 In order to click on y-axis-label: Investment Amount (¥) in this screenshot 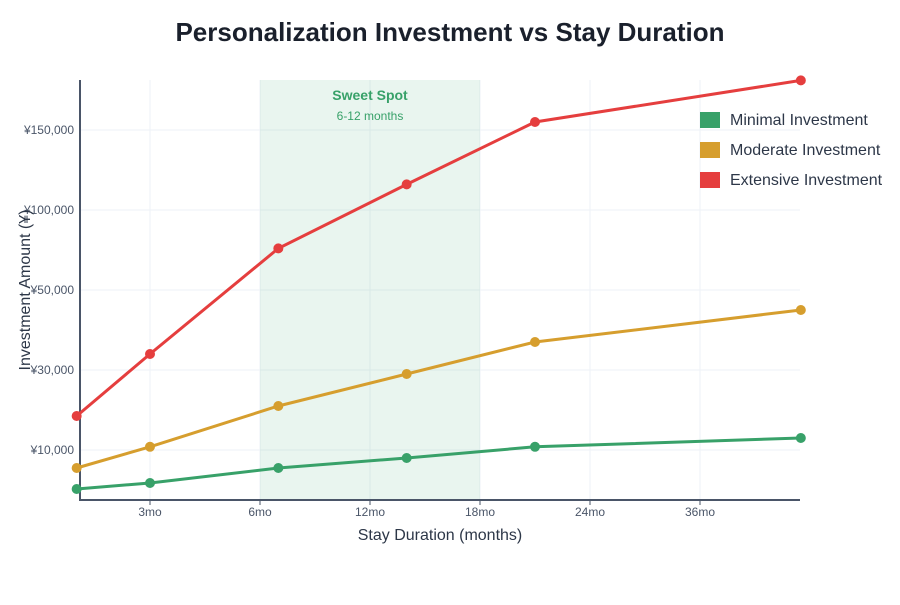, I will do `click(25, 290)`.